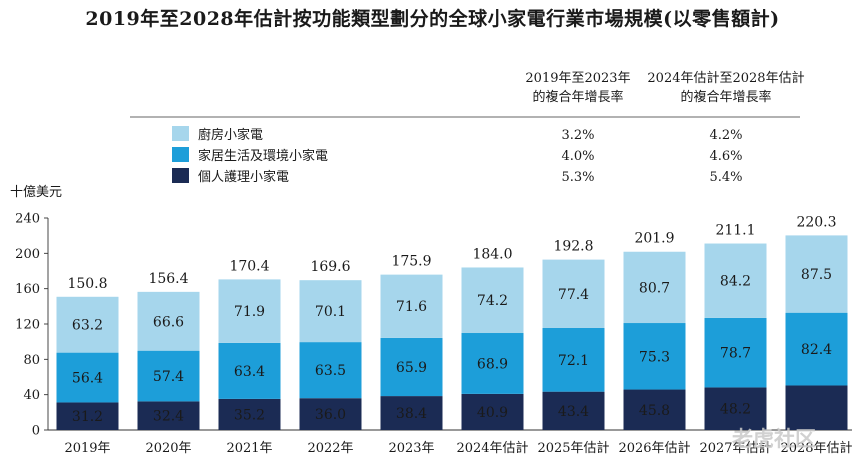 This screenshot has width=865, height=461. Describe the element at coordinates (230, 135) in the screenshot. I see `legend-label: 廚房小家電` at that location.